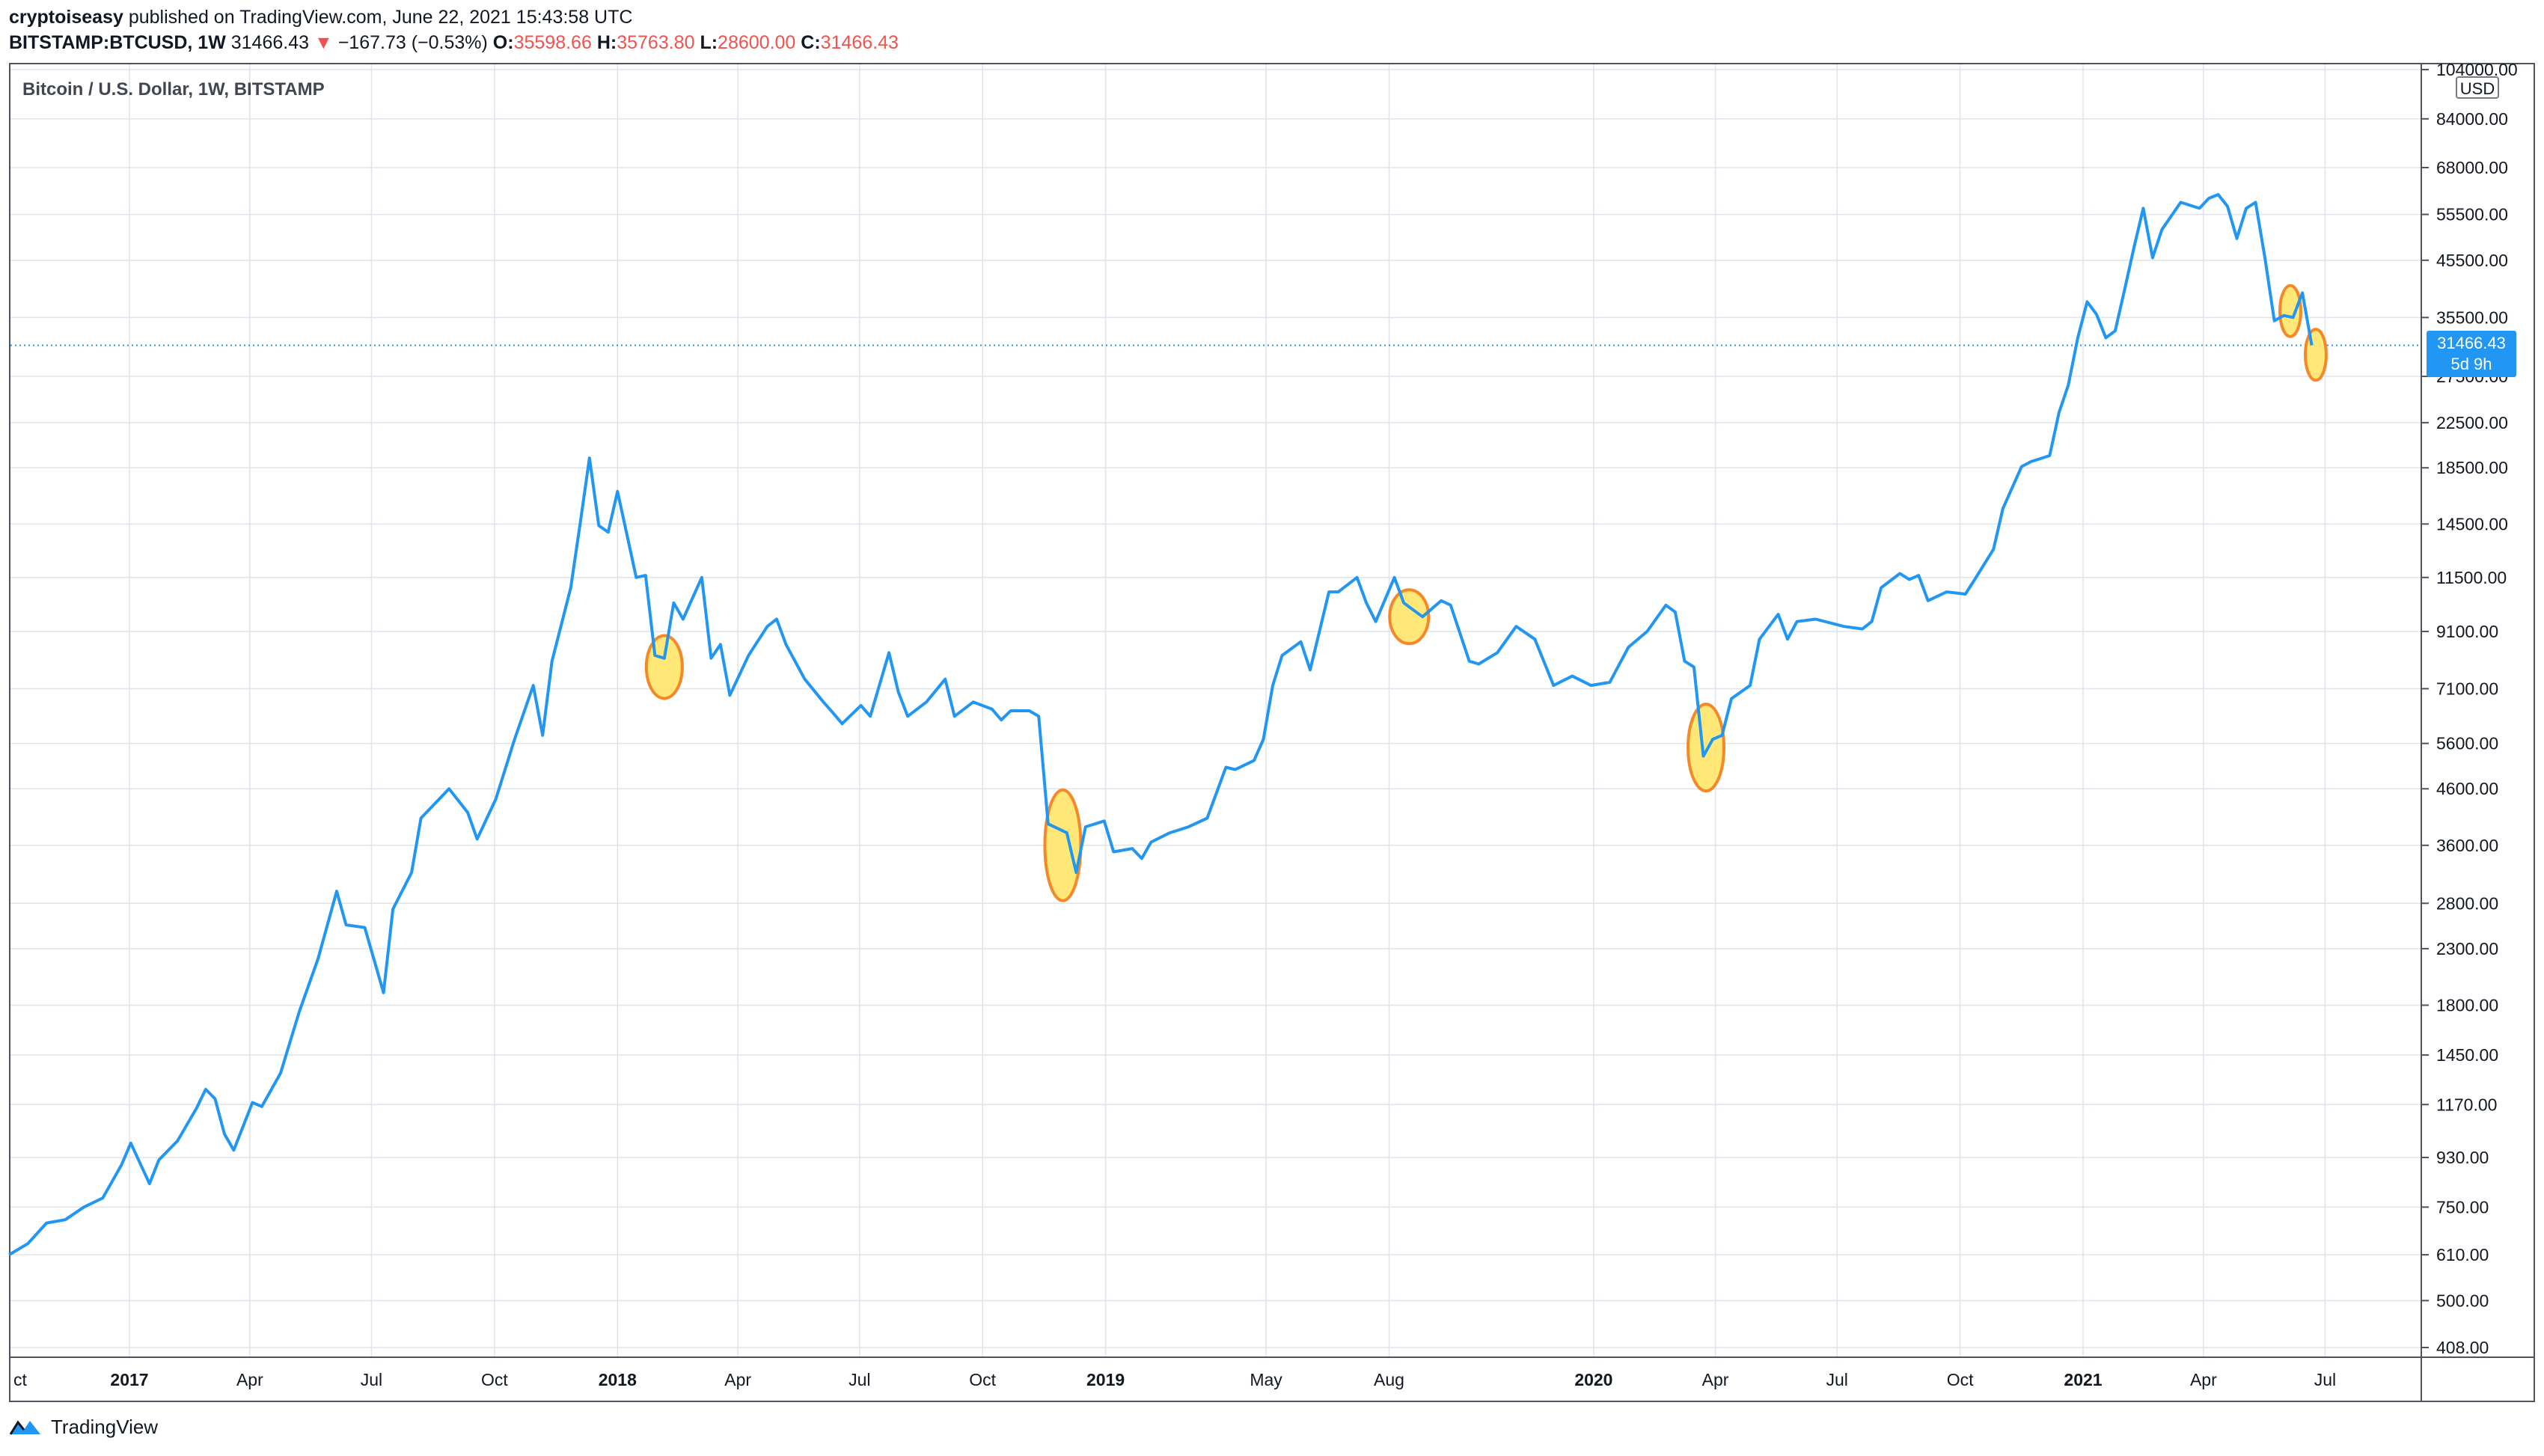 The width and height of the screenshot is (2544, 1456). What do you see at coordinates (2472, 577) in the screenshot?
I see `y-tick-label: 11500.00` at bounding box center [2472, 577].